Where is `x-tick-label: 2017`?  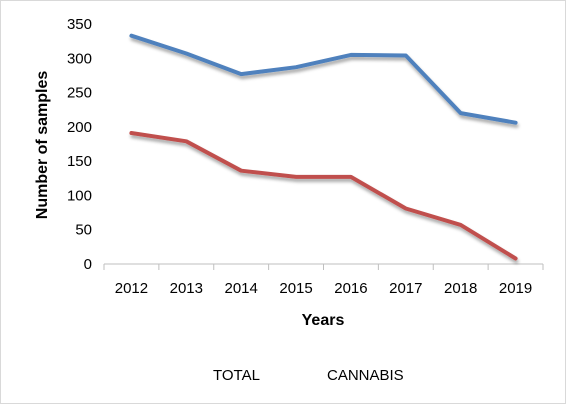 x-tick-label: 2017 is located at coordinates (405, 288).